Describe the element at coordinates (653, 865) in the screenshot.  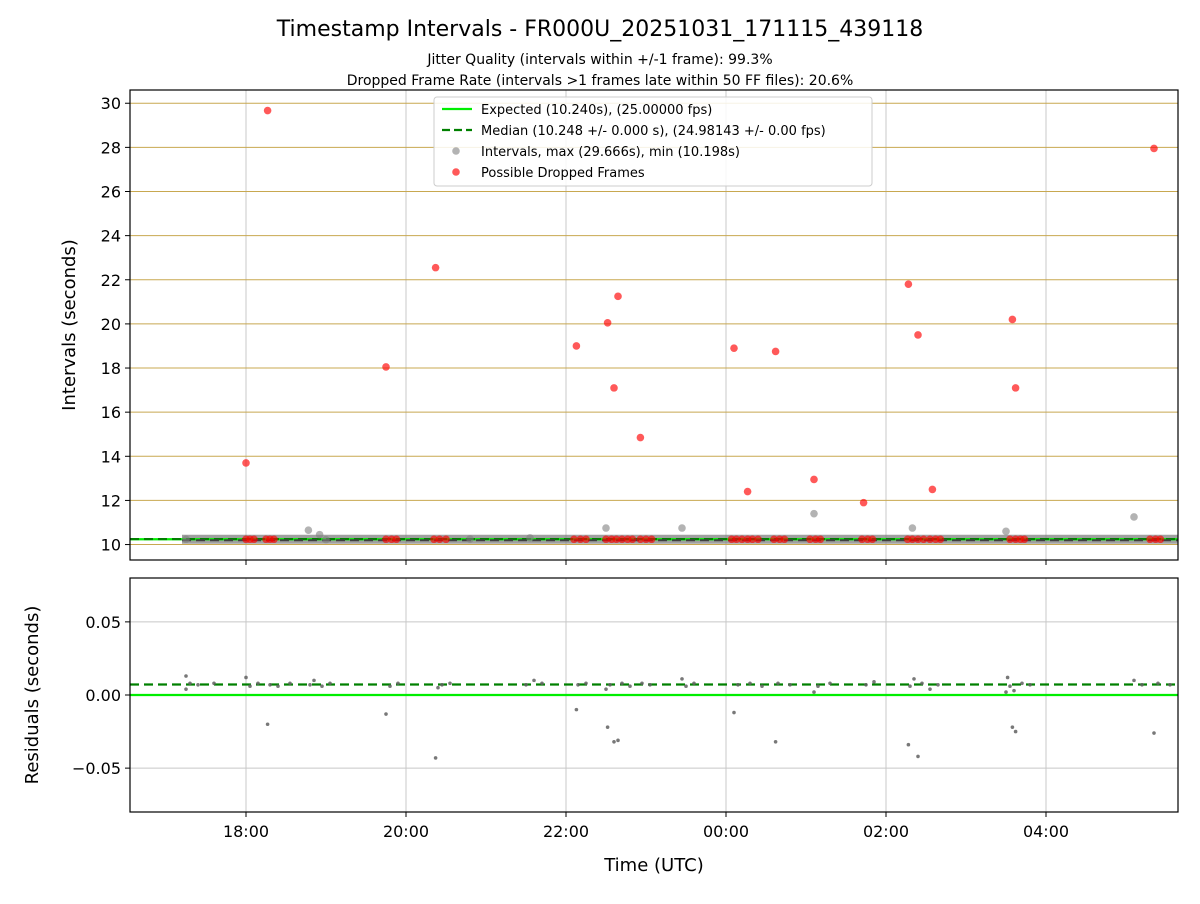
I see `bottom-xlabel: Time (UTC)` at that location.